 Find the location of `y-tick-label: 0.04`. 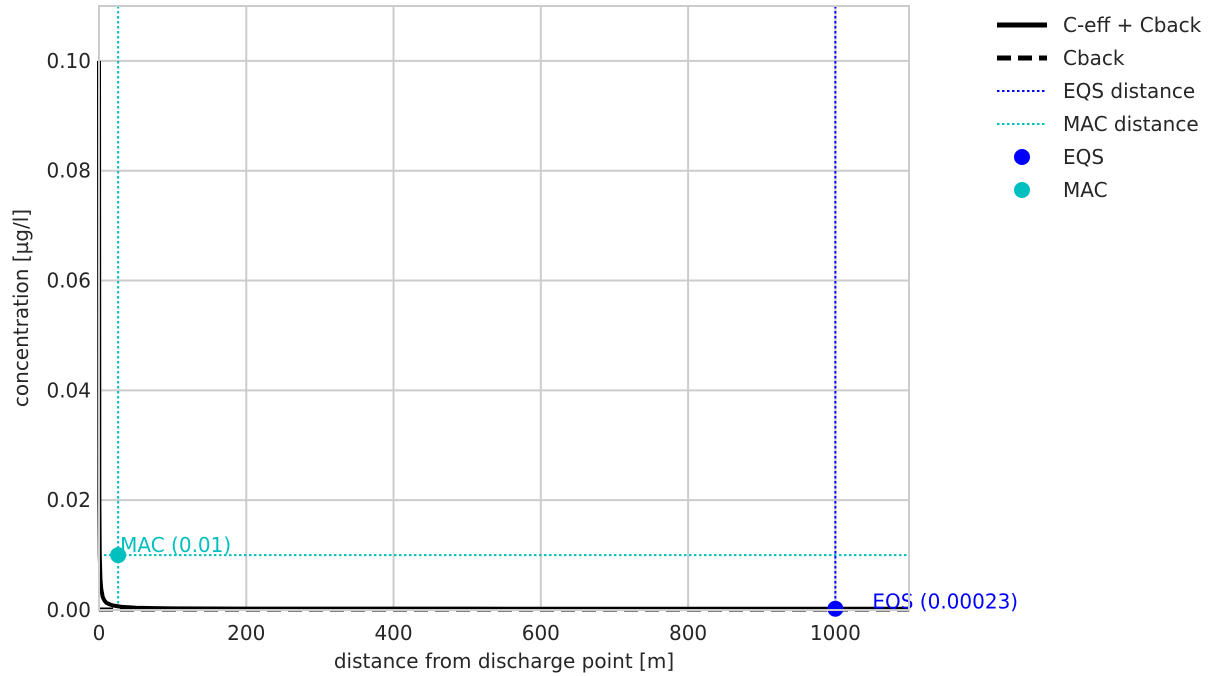

y-tick-label: 0.04 is located at coordinates (68, 390).